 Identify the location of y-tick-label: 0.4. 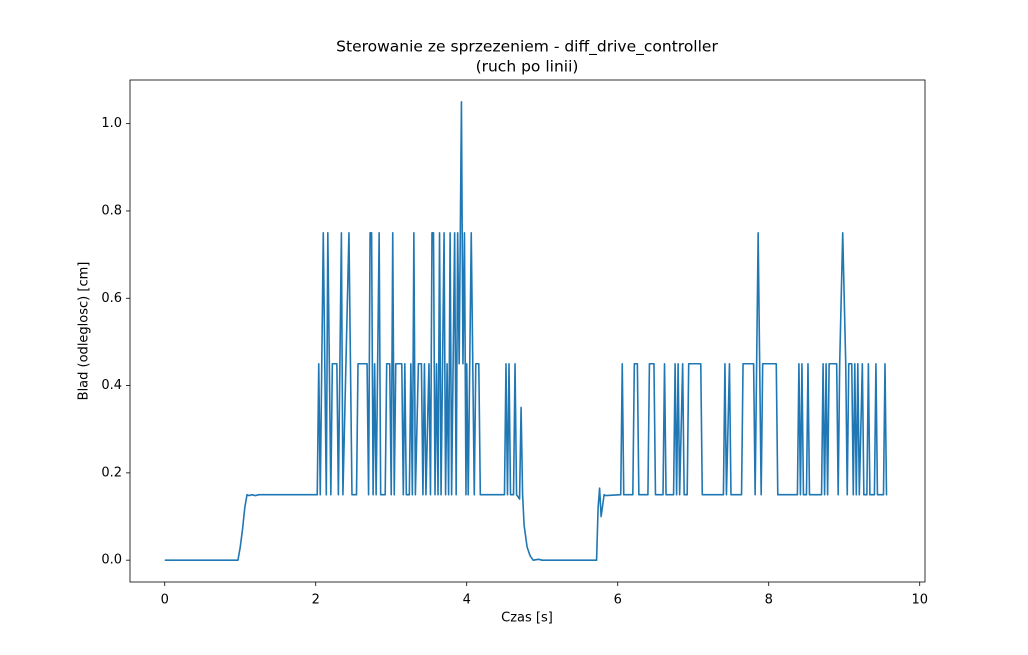
(111, 385).